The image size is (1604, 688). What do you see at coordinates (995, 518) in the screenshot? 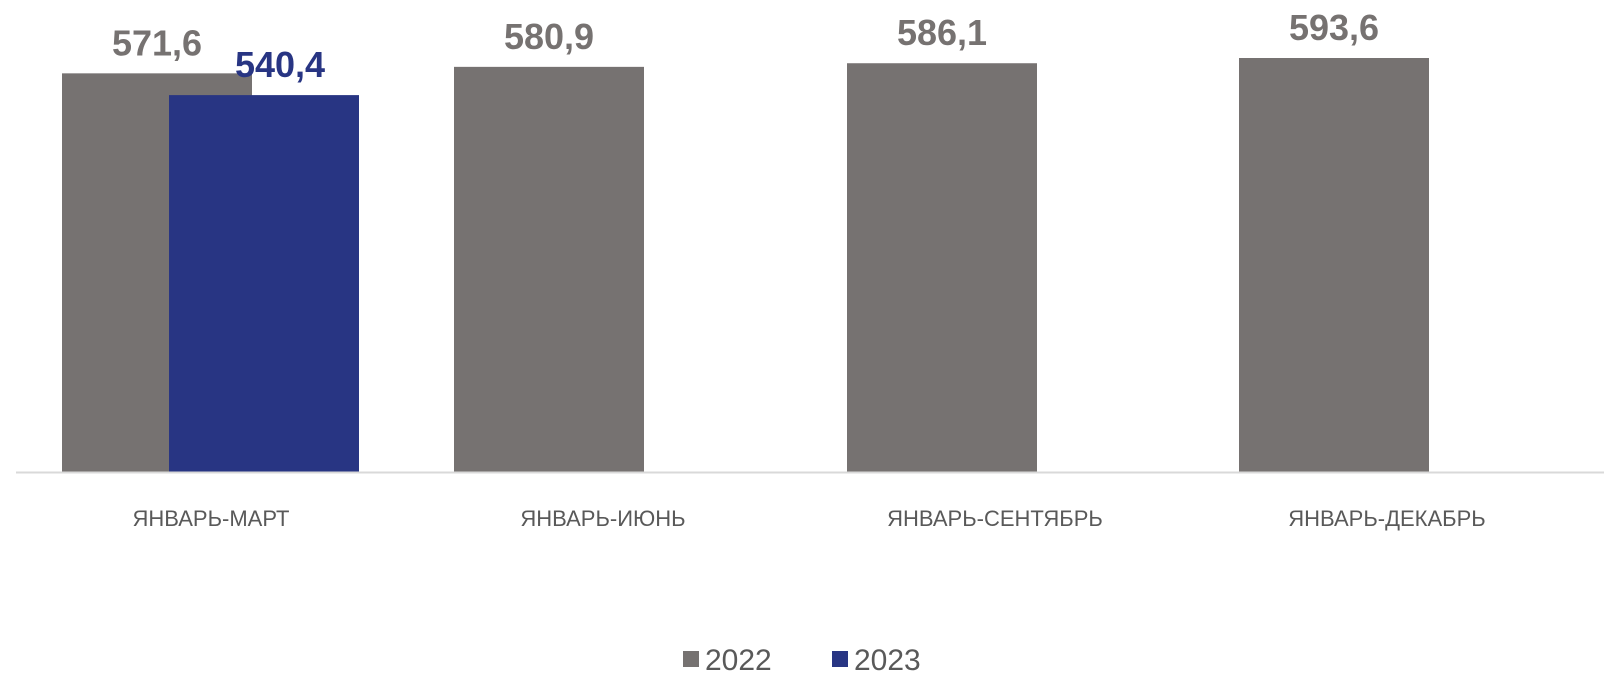
I see `category-label-3: ЯНВАРЬ-СЕНТЯБРЬ` at bounding box center [995, 518].